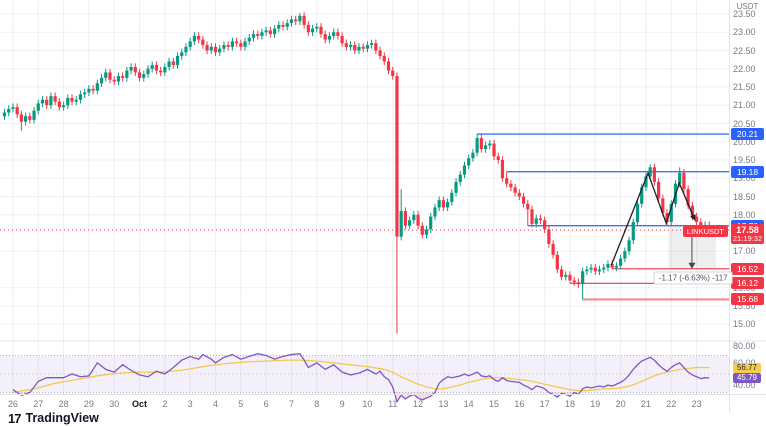 This screenshot has height=427, width=766. I want to click on last-price-value: 17.58, so click(747, 230).